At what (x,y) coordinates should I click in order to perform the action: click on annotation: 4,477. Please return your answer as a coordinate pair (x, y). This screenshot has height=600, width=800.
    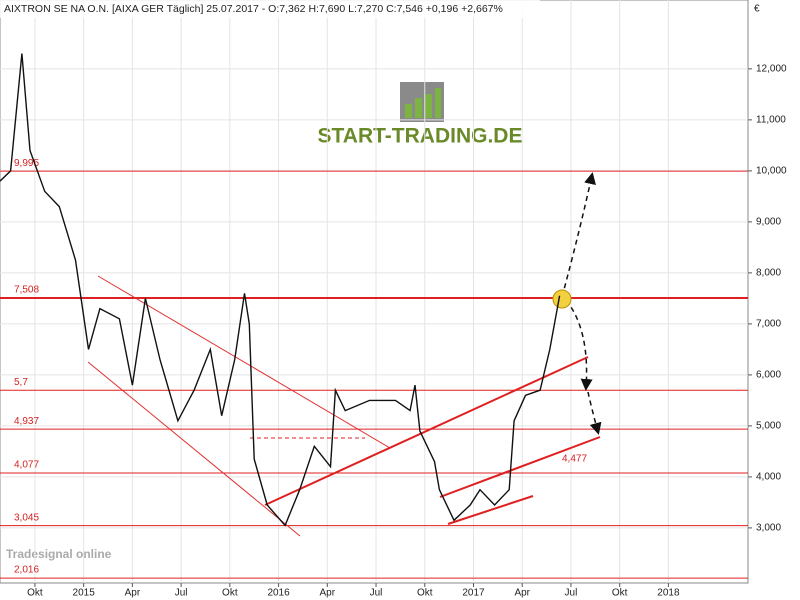
    Looking at the image, I should click on (574, 459).